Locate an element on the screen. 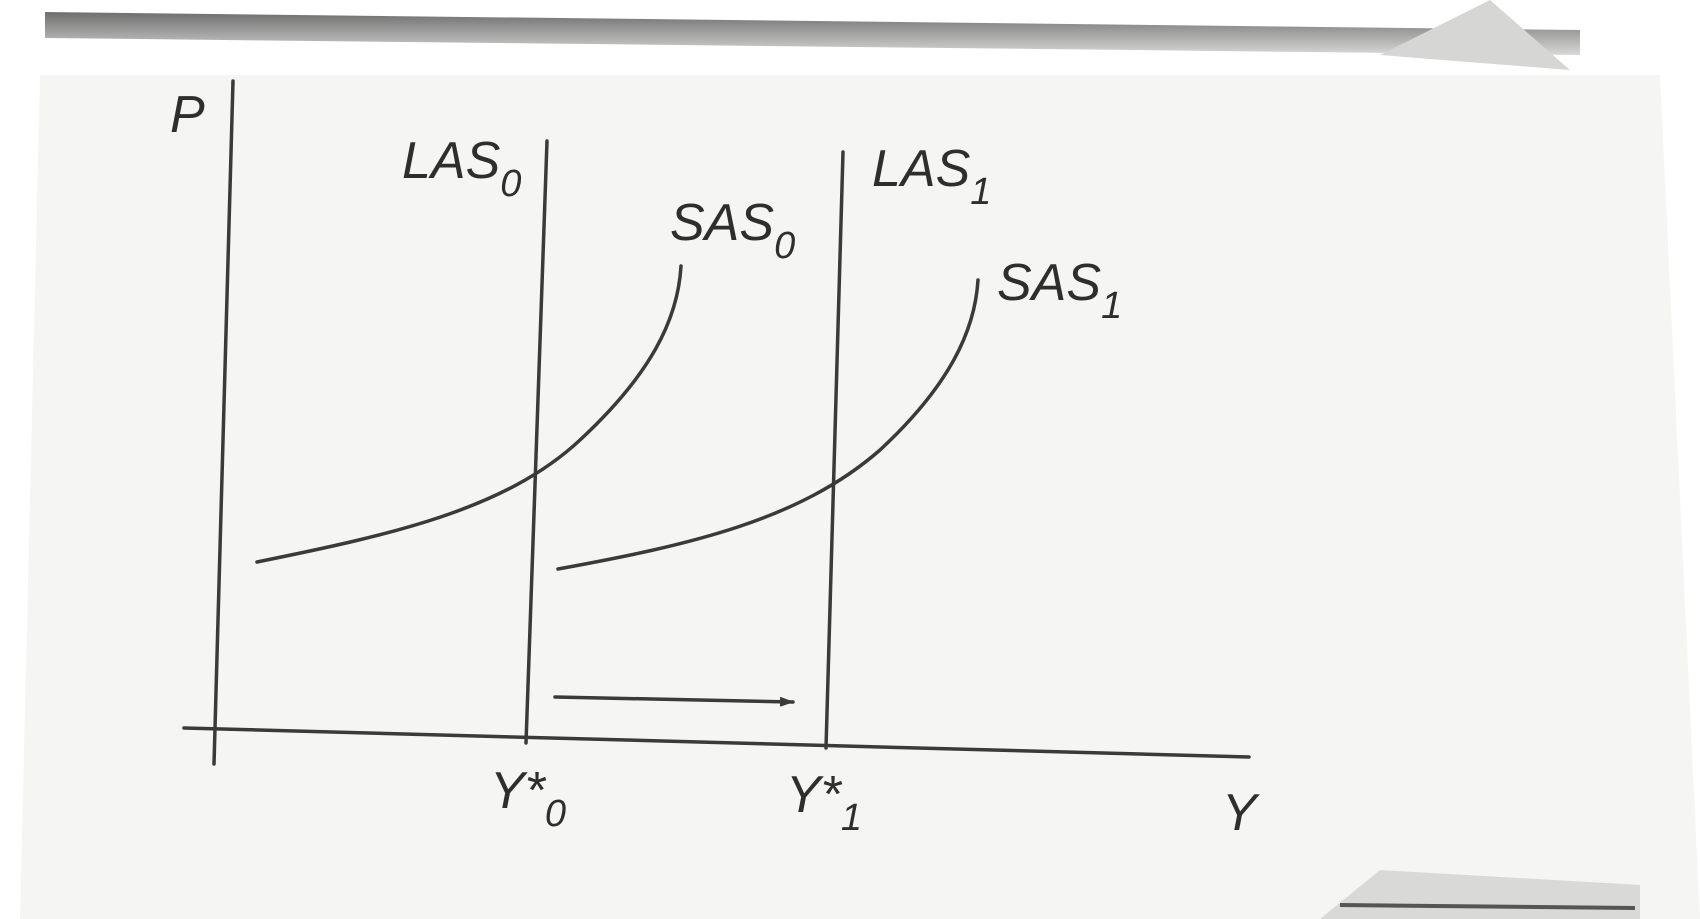 The width and height of the screenshot is (1700, 919). tick-label: Y*1 is located at coordinates (824, 802).